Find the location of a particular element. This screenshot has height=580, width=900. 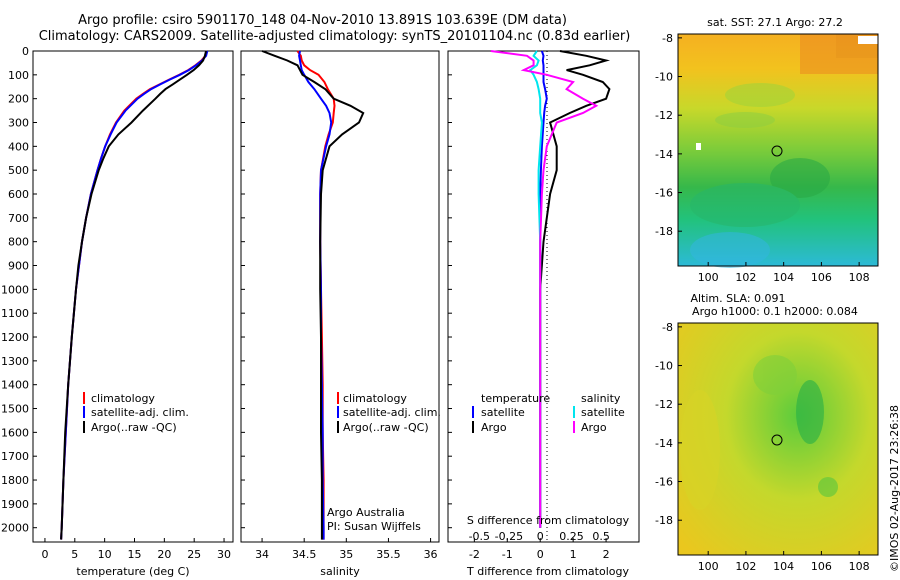

legend-sal-satellite: satellite is located at coordinates (603, 412).